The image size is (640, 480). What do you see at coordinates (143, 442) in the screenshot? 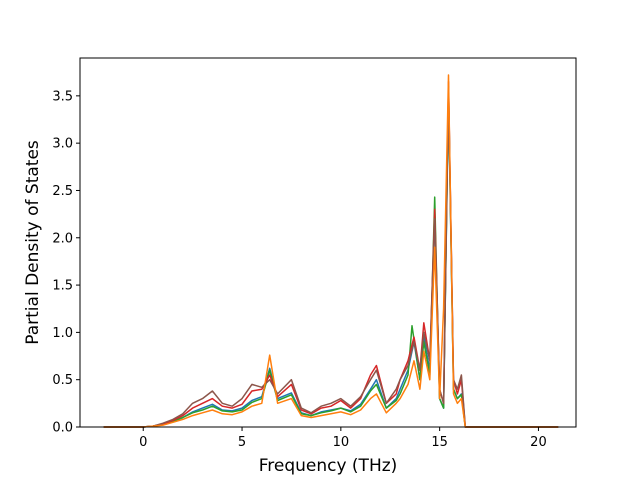
I see `x-tick-label: 0` at bounding box center [143, 442].